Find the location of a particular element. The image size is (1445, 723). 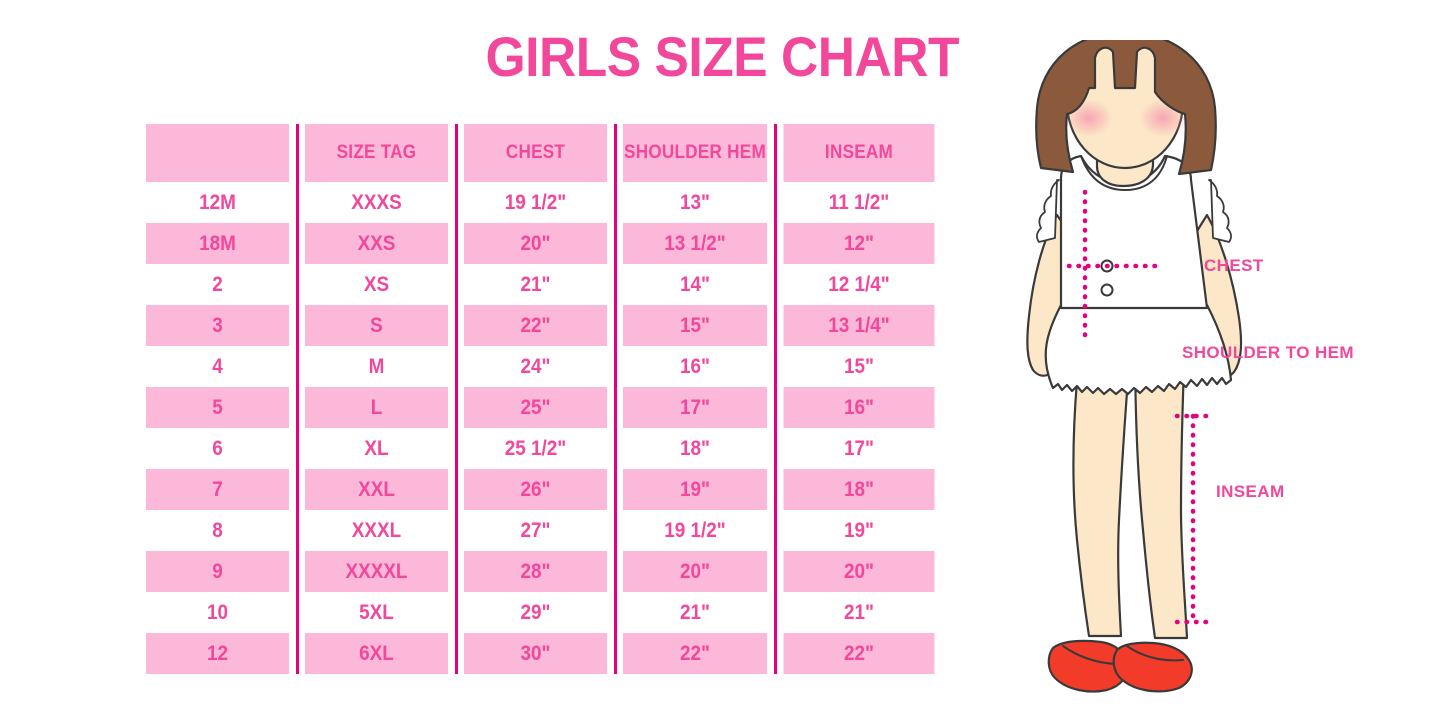

cell-chest: 26" is located at coordinates (535, 489).